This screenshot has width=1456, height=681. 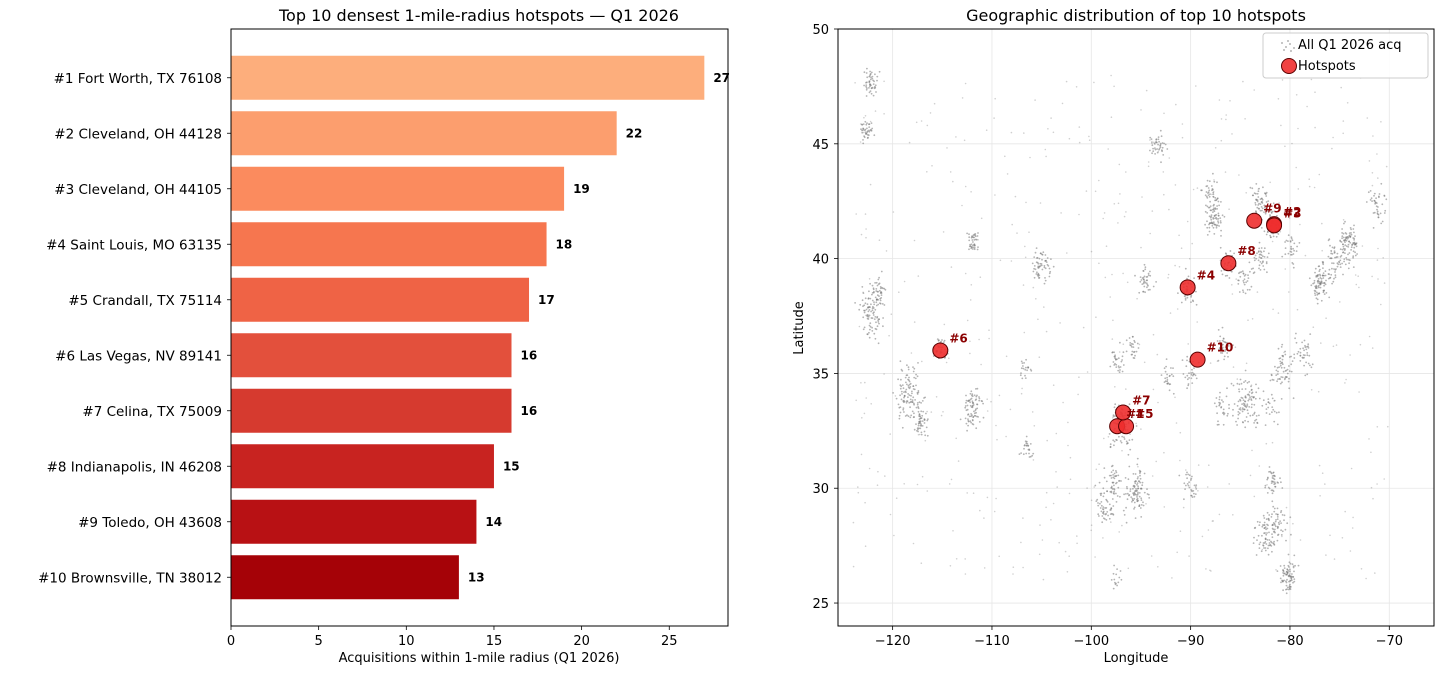 I want to click on bar-value-label: 19, so click(x=581, y=189).